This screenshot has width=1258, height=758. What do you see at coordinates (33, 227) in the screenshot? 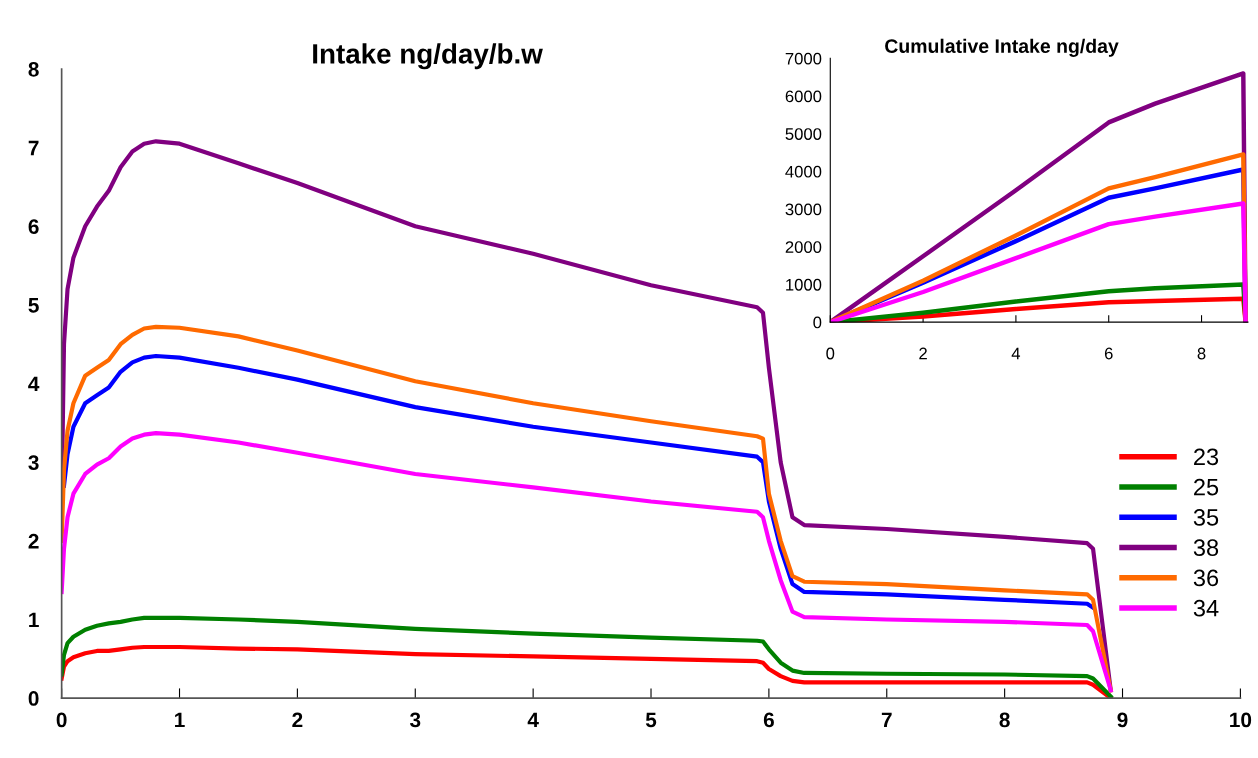
I see `y-tick-label: 6` at bounding box center [33, 227].